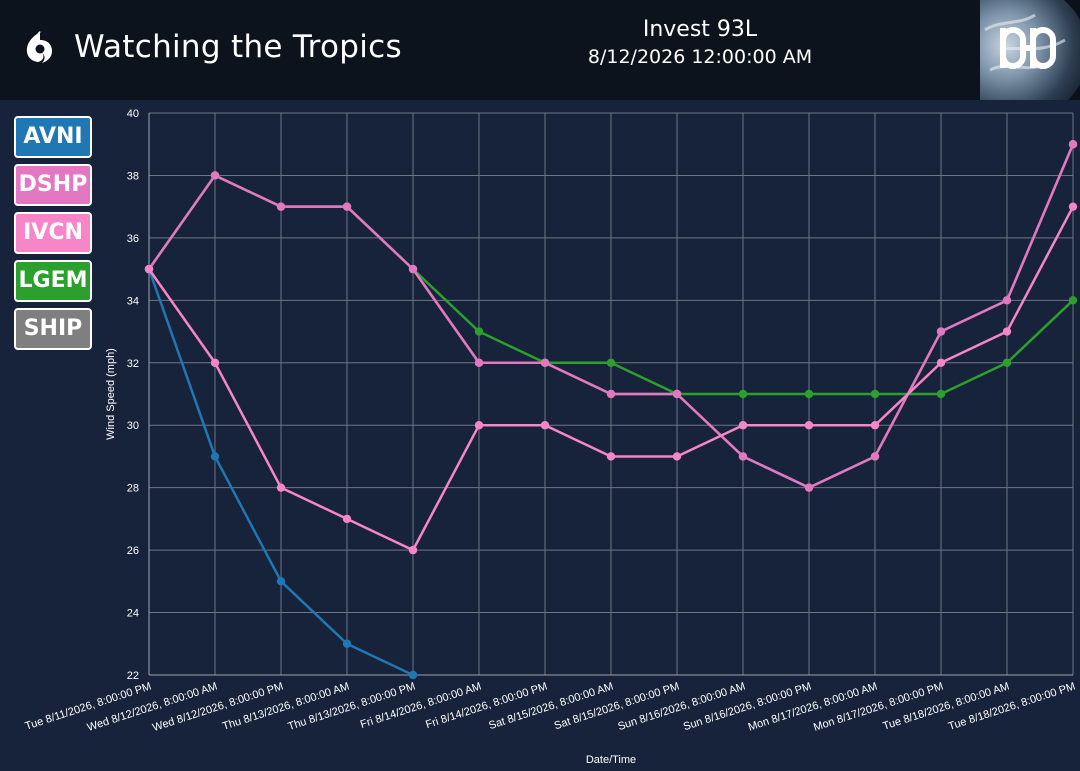  Describe the element at coordinates (133, 614) in the screenshot. I see `y-tick-label: 24` at that location.